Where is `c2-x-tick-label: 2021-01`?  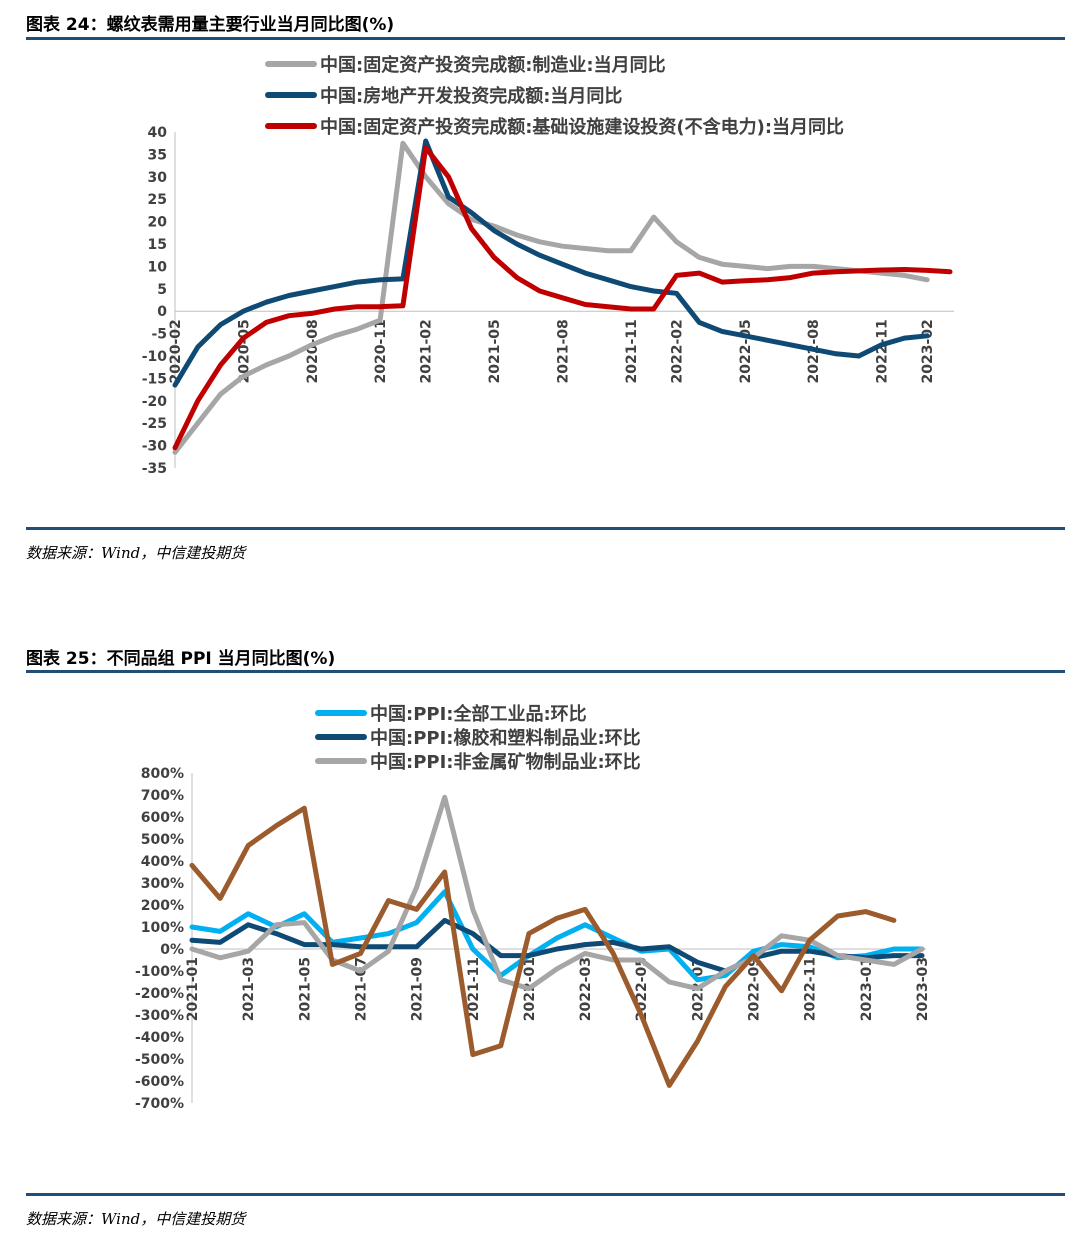 c2-x-tick-label: 2021-01 is located at coordinates (193, 989).